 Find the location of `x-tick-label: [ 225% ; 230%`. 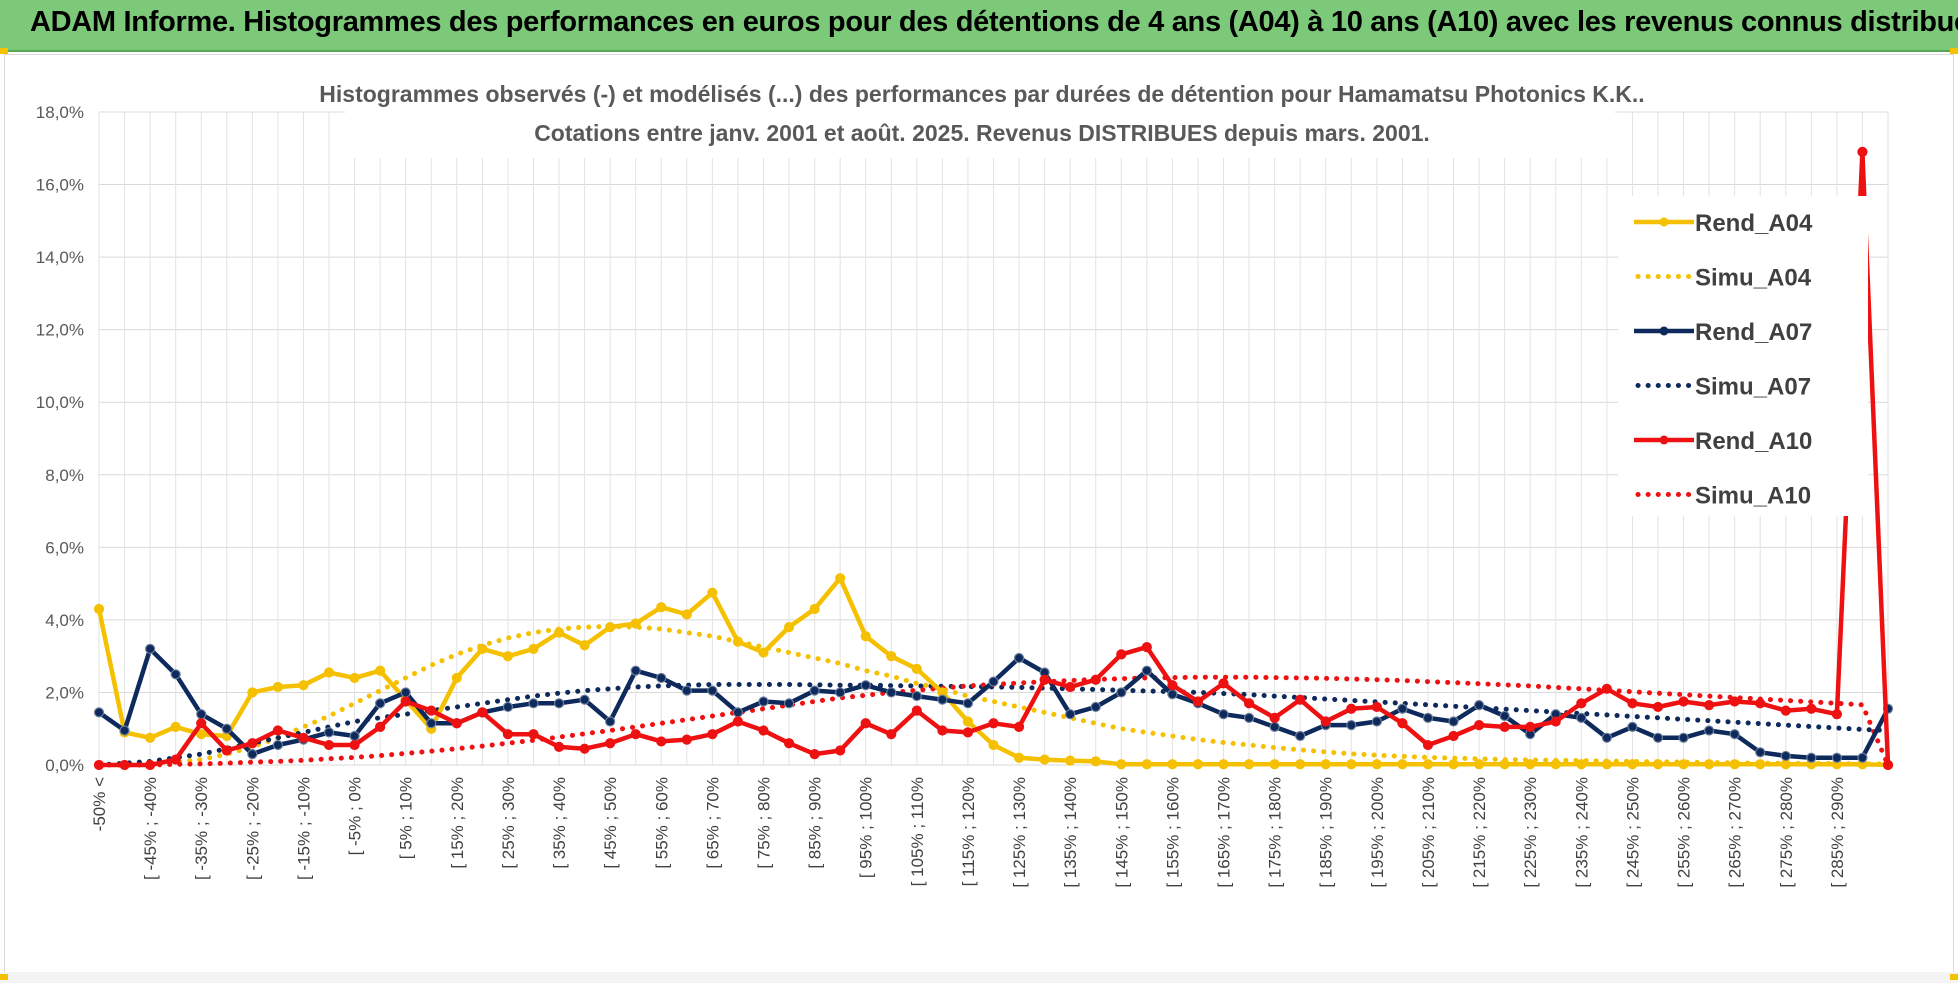

x-tick-label: [ 225% ; 230% is located at coordinates (1530, 832).